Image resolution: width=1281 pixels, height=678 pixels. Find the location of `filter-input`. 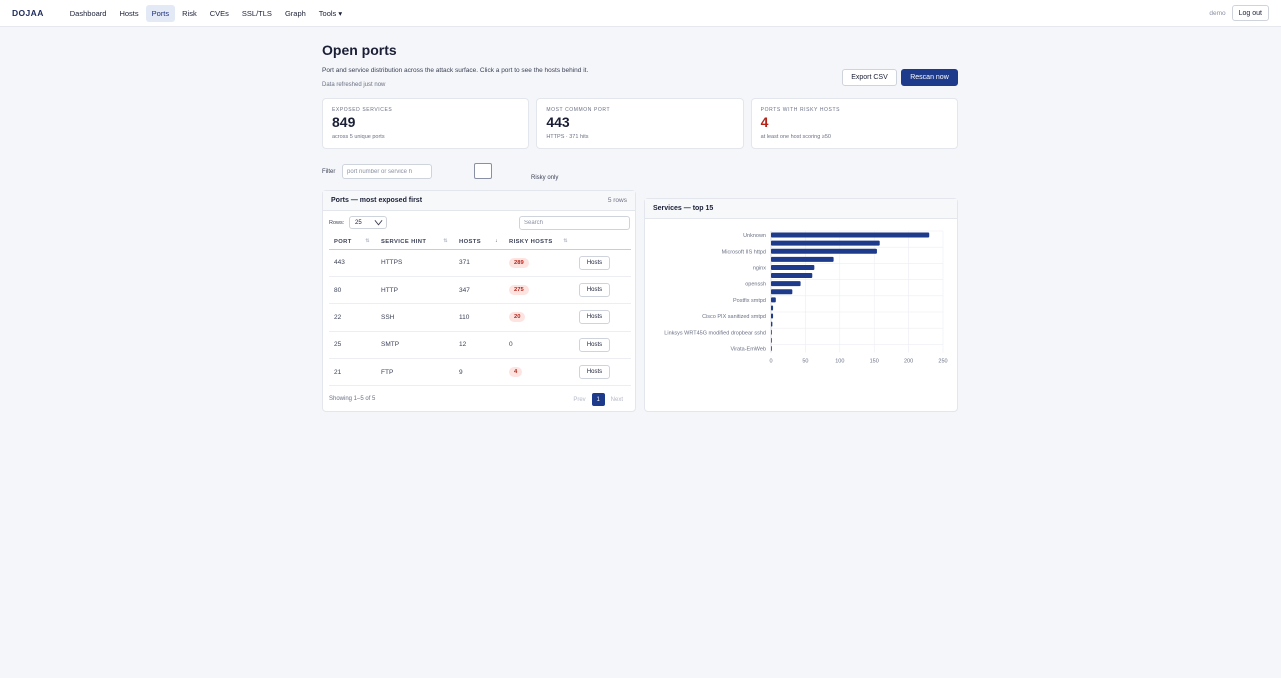

filter-input is located at coordinates (387, 171).